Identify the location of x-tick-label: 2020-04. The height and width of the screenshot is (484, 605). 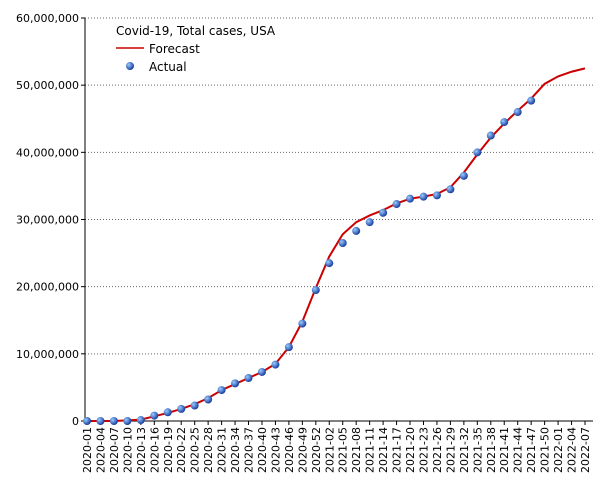
(100, 450).